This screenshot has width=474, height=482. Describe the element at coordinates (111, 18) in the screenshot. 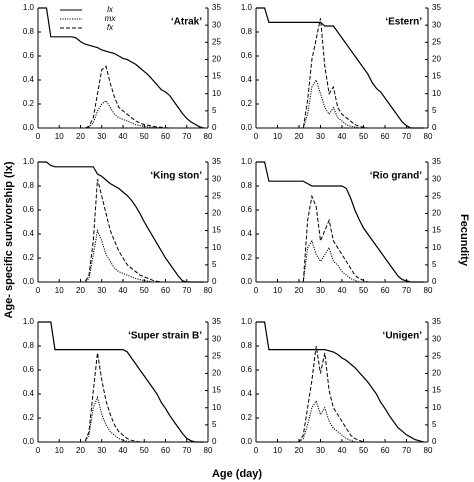

I see `legend-label: mx` at that location.